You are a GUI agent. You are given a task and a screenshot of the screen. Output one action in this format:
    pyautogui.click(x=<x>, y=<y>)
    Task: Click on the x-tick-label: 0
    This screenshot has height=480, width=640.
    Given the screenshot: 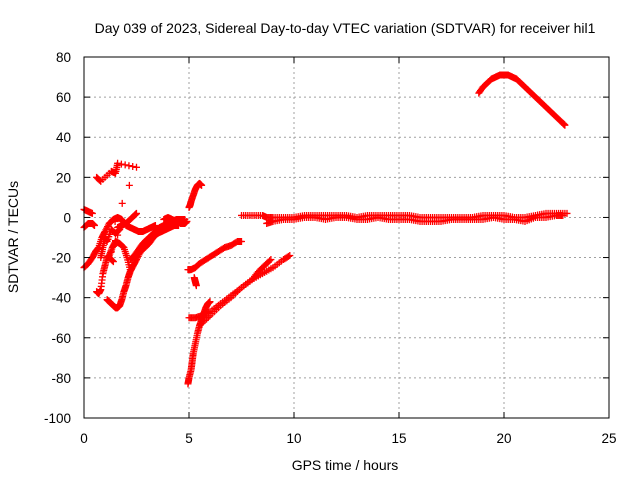 What is the action you would take?
    pyautogui.click(x=84, y=438)
    